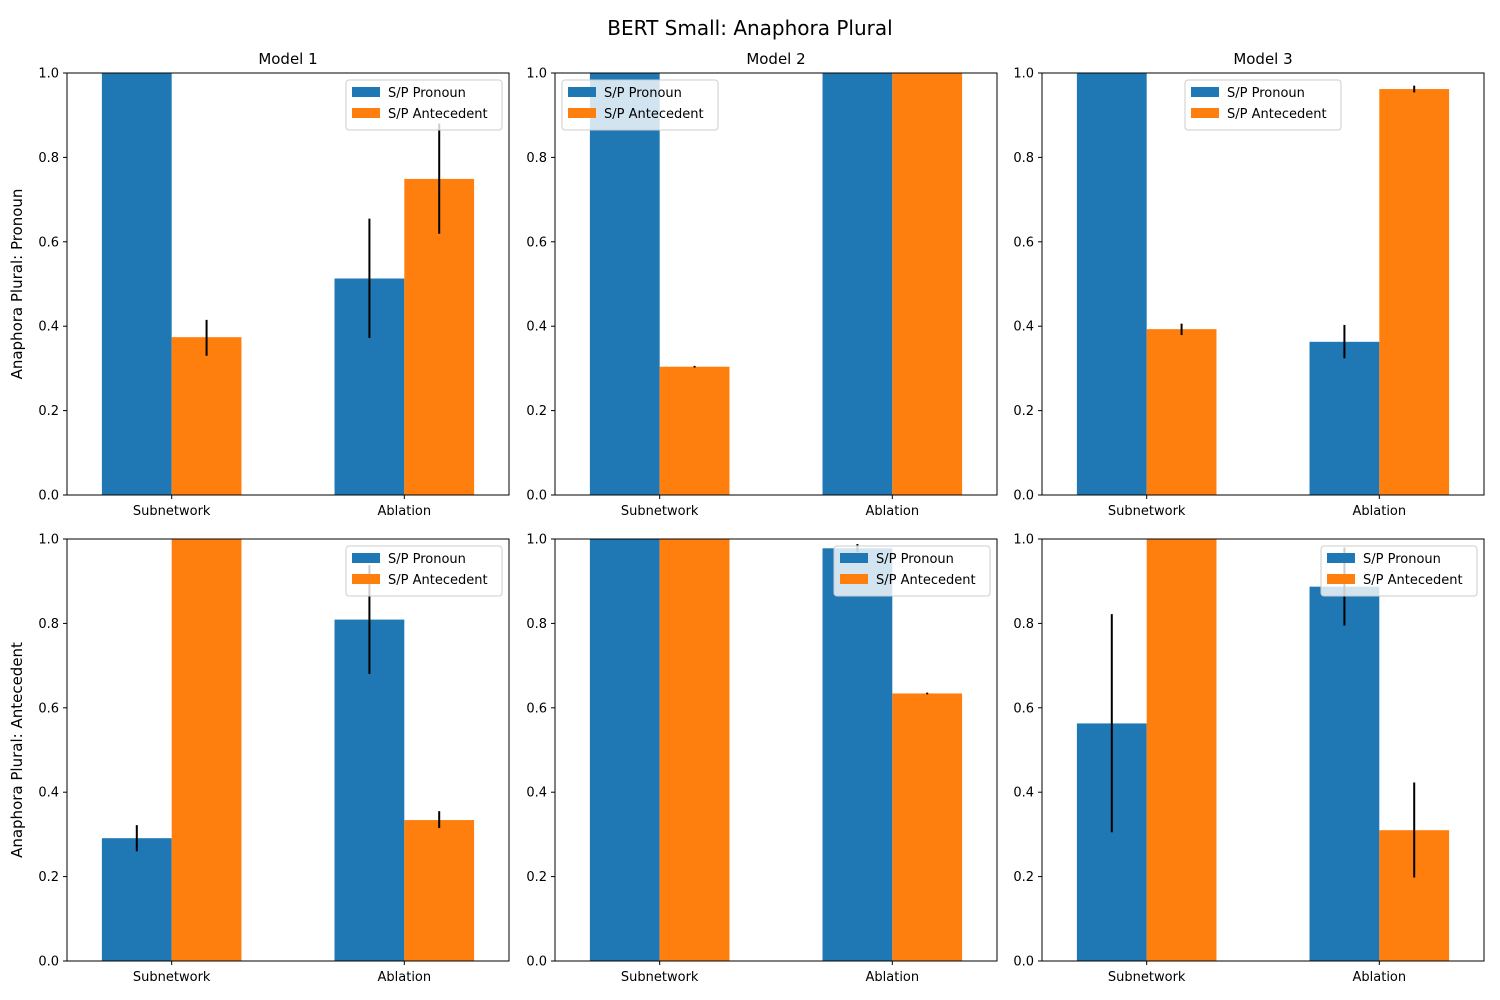 Image resolution: width=1500 pixels, height=1000 pixels. I want to click on y-axis-label: Anaphora Plural: Pronoun, so click(17, 284).